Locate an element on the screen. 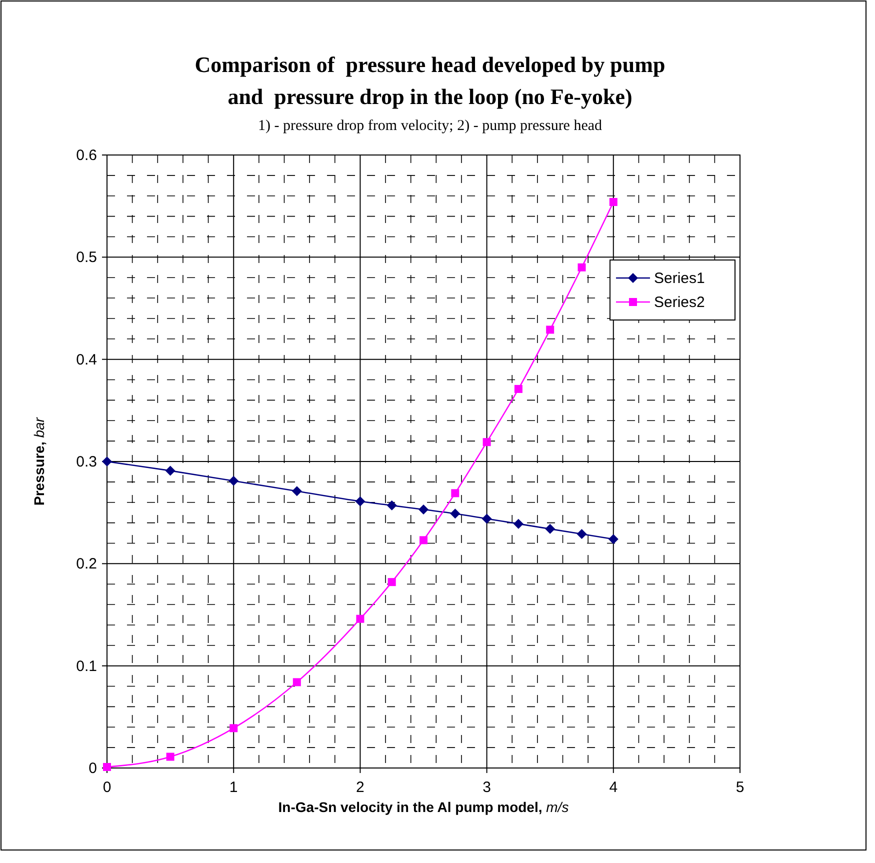 This screenshot has height=863, width=875. x-tick-label: 0 is located at coordinates (107, 787).